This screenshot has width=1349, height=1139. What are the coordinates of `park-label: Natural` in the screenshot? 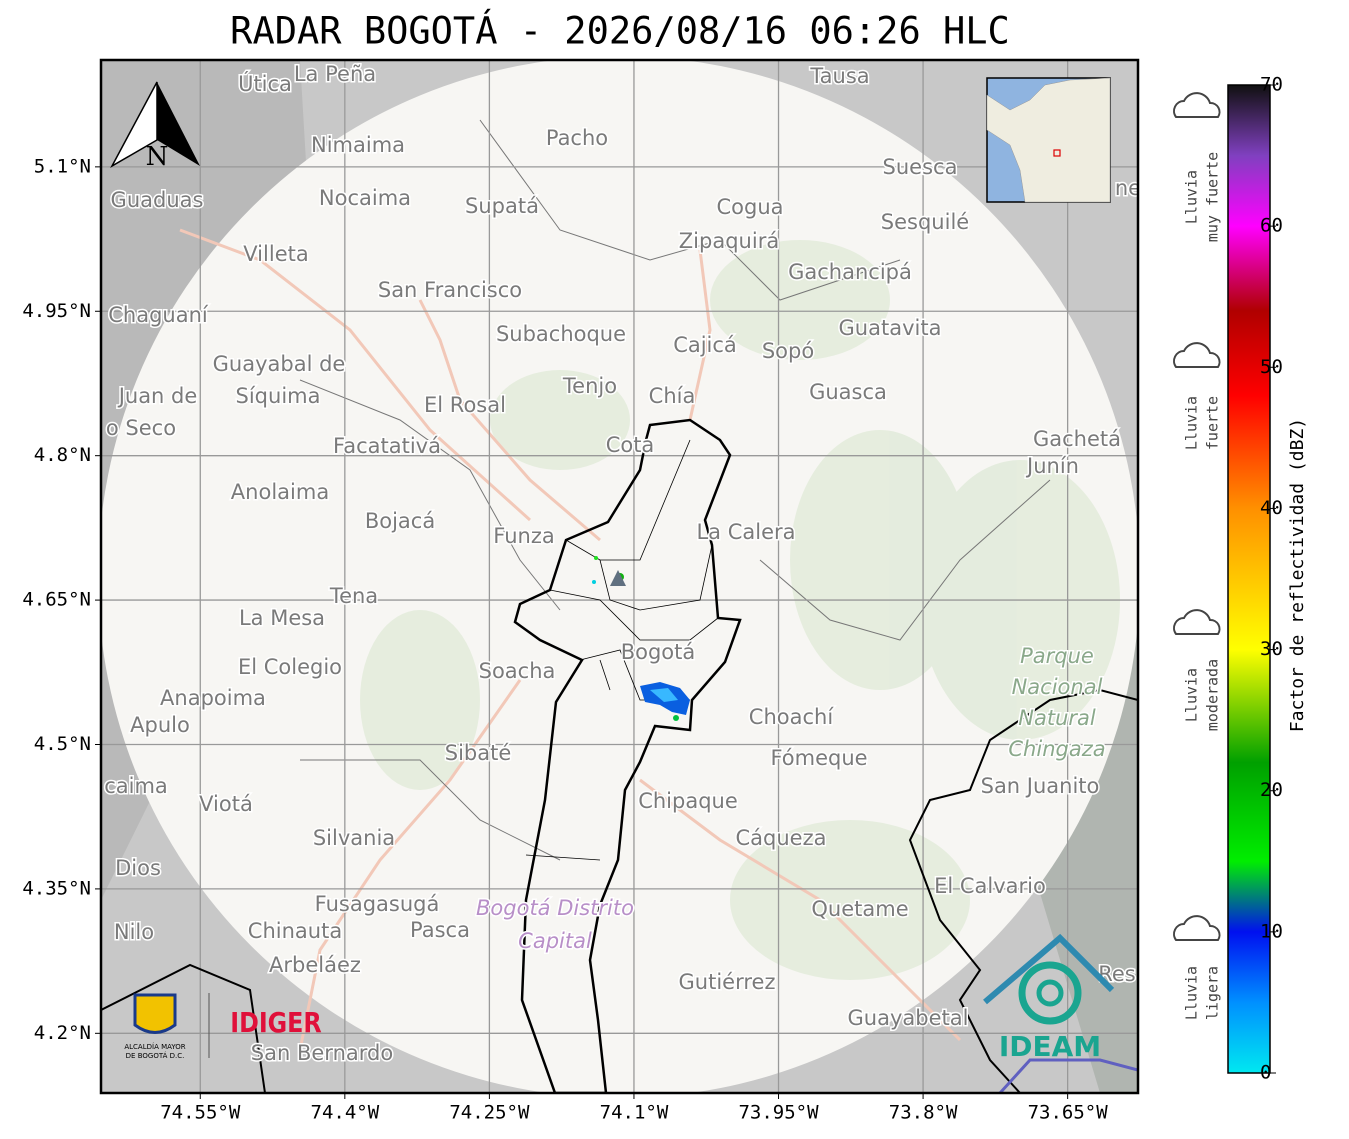 It's located at (1057, 718).